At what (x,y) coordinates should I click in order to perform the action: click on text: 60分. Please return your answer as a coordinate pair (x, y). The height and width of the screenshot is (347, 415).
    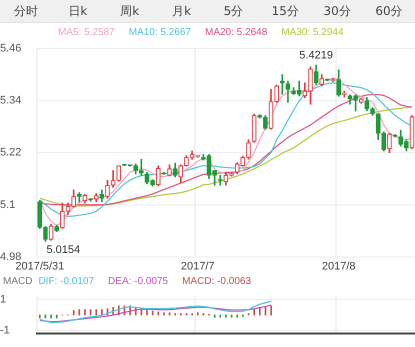
    Looking at the image, I should click on (389, 11).